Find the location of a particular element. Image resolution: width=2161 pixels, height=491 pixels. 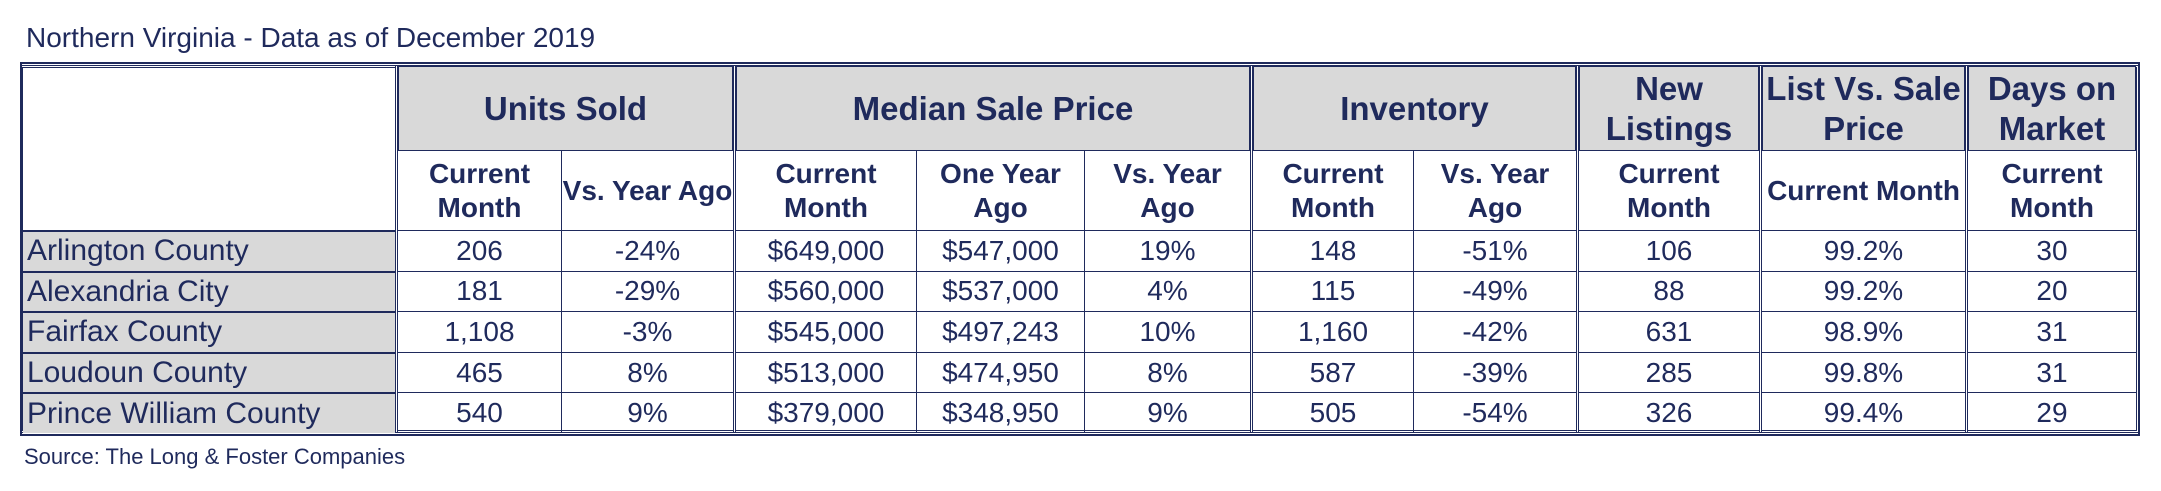

table-cell: -49% is located at coordinates (1495, 291).